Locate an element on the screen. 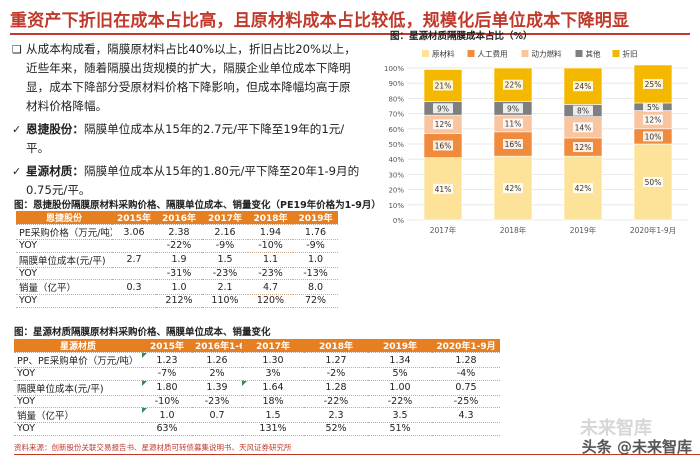 The width and height of the screenshot is (700, 467). table-header-cell: 2019年 is located at coordinates (315, 218).